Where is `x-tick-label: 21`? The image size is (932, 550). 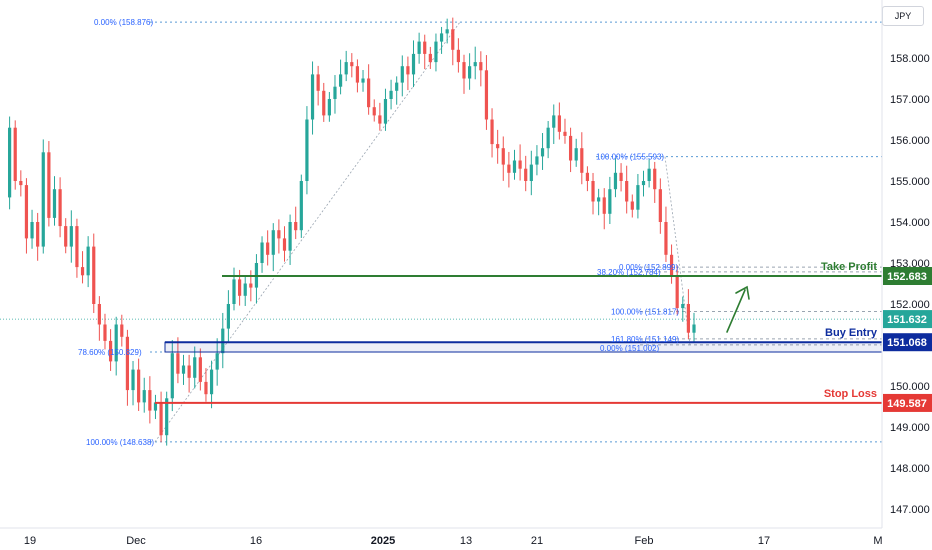
x-tick-label: 21 is located at coordinates (537, 541).